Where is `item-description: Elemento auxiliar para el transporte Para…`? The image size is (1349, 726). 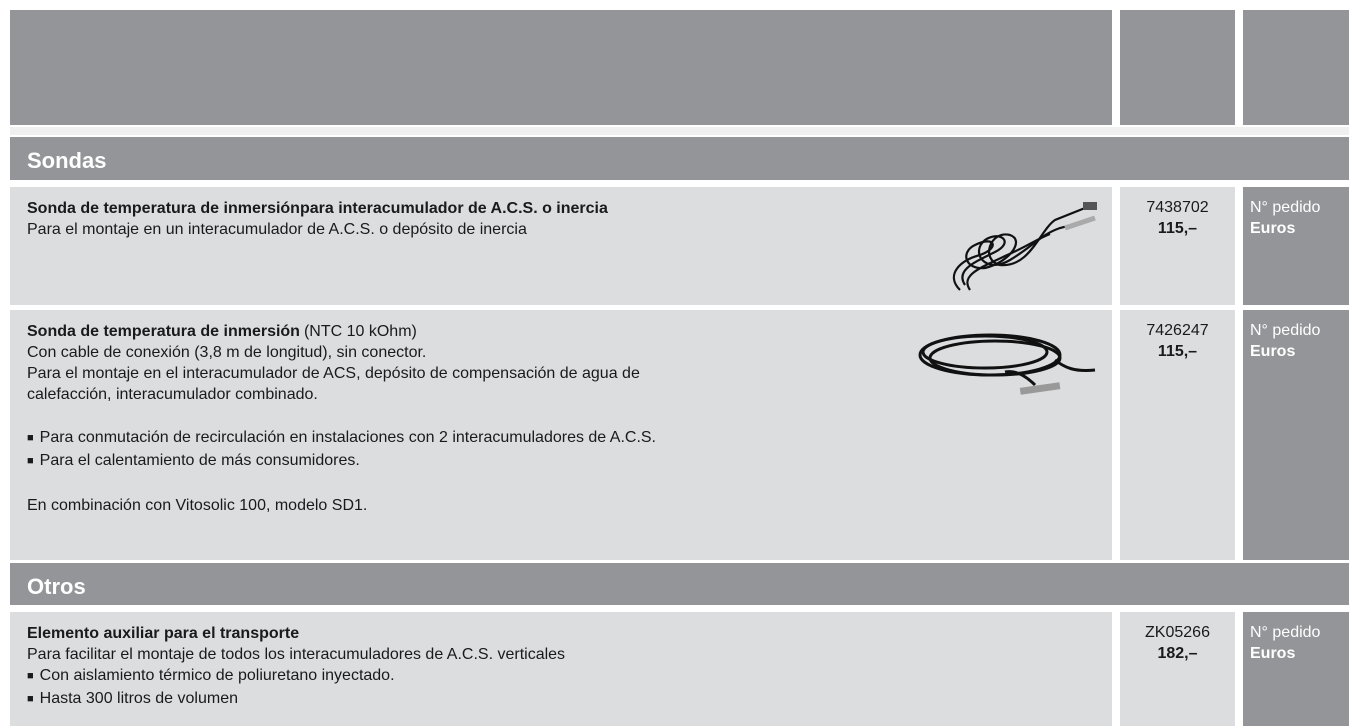
item-description: Elemento auxiliar para el transporte Para… is located at coordinates (561, 669).